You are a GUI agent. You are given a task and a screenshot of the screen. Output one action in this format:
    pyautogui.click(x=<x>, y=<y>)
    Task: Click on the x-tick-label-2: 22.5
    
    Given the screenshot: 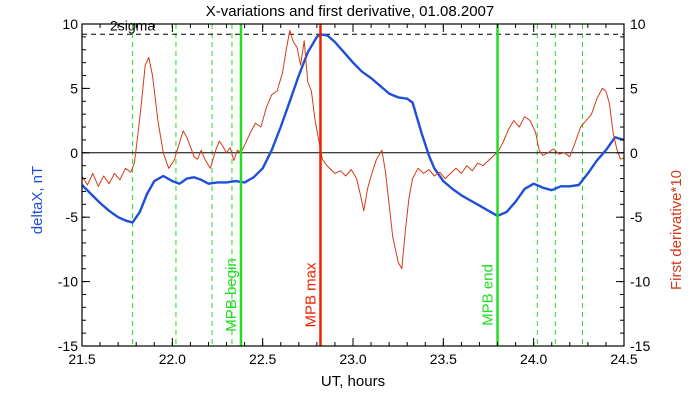 What is the action you would take?
    pyautogui.click(x=262, y=359)
    